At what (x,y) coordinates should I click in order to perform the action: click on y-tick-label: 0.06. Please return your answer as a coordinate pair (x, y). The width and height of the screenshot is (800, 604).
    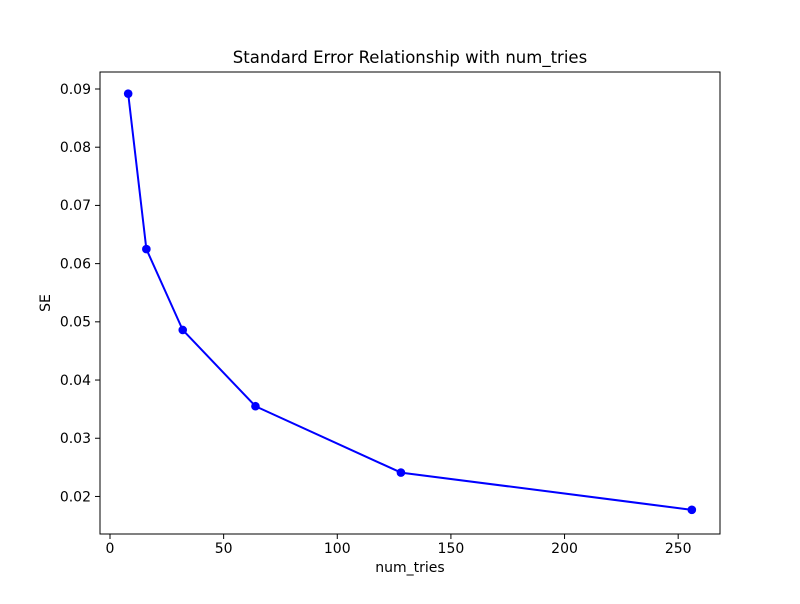
    Looking at the image, I should click on (75, 264).